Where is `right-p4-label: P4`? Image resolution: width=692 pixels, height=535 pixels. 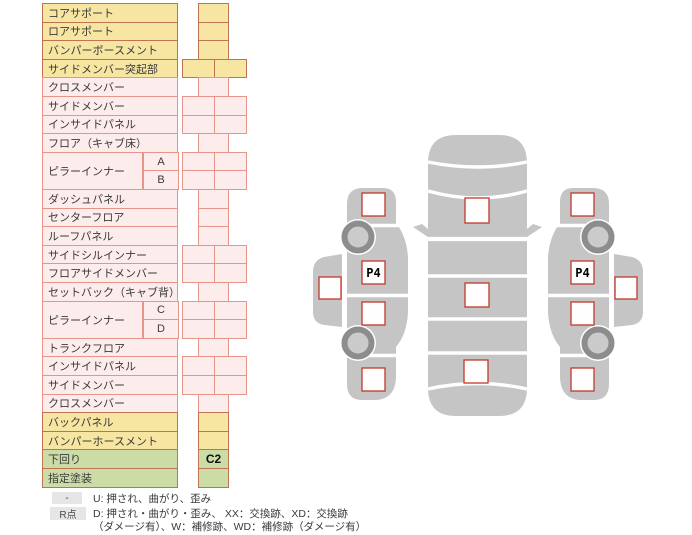 right-p4-label: P4 is located at coordinates (582, 273).